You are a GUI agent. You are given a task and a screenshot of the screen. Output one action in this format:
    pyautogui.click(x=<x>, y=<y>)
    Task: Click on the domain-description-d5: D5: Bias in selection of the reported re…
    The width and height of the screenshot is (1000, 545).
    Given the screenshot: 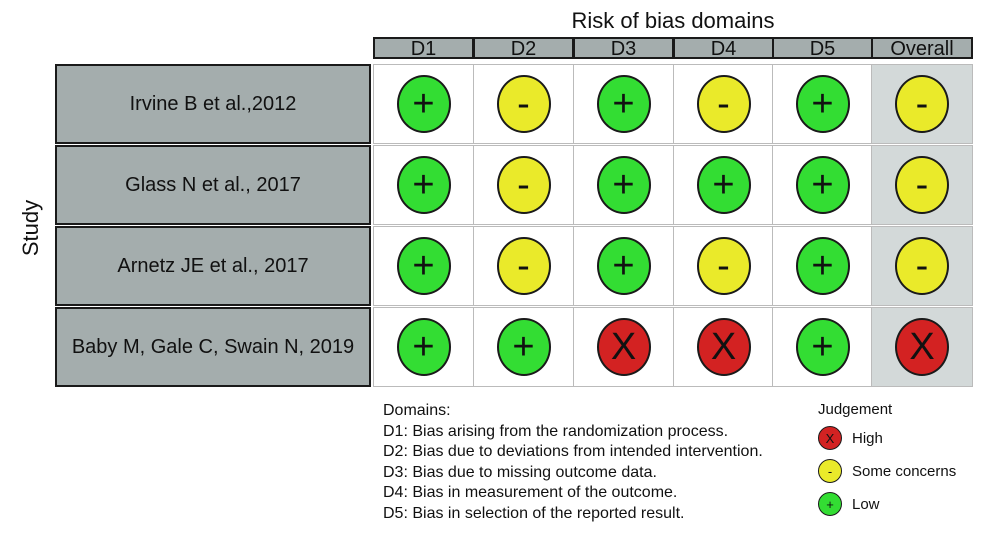 What is the action you would take?
    pyautogui.click(x=534, y=513)
    